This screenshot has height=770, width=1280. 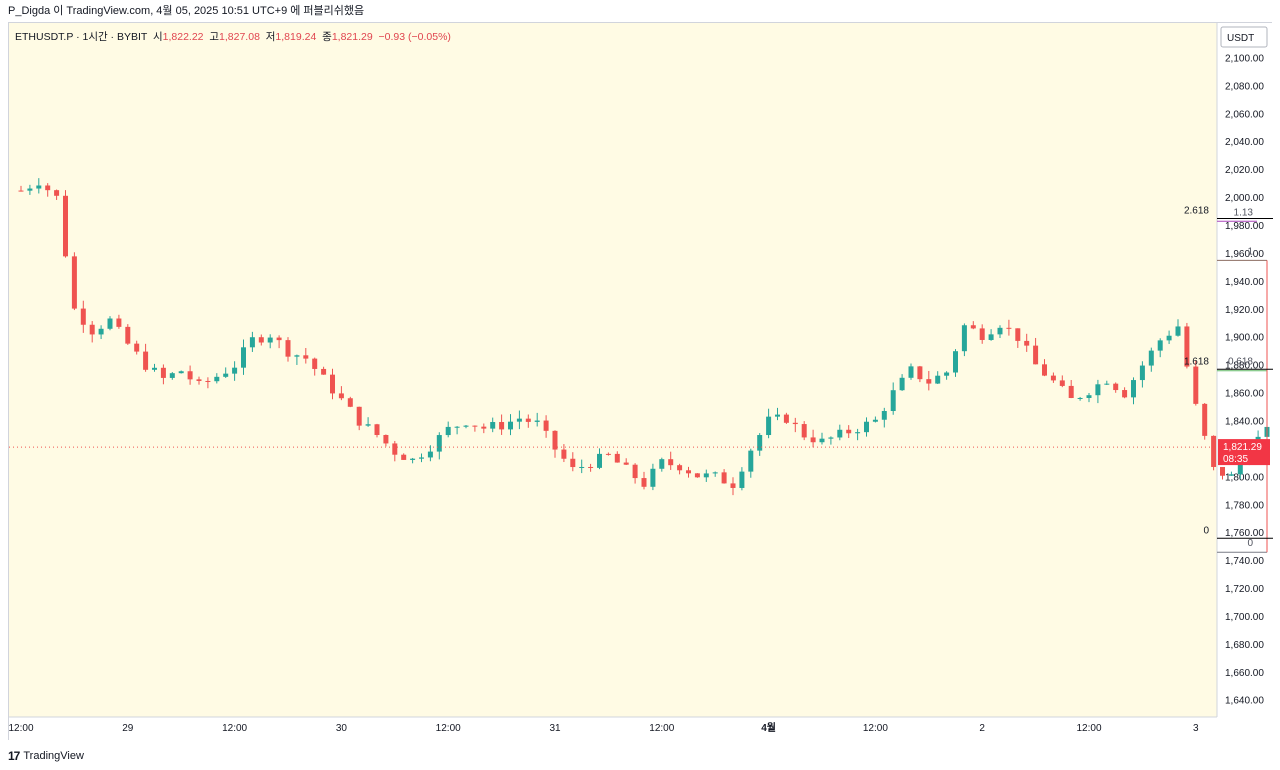 I want to click on y-tick-label: 1,720.00, so click(x=1244, y=589).